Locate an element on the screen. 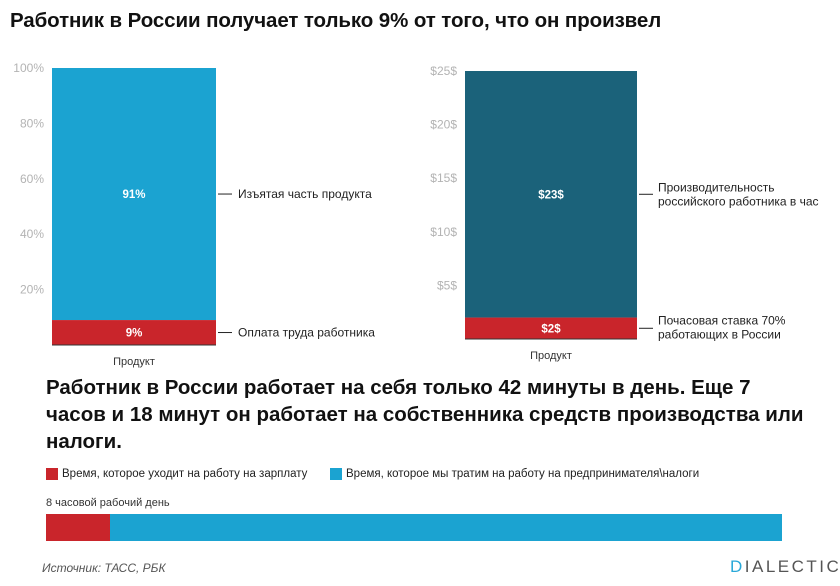 Image resolution: width=840 pixels, height=586 pixels. bar-hourly-rate is located at coordinates (551, 328).